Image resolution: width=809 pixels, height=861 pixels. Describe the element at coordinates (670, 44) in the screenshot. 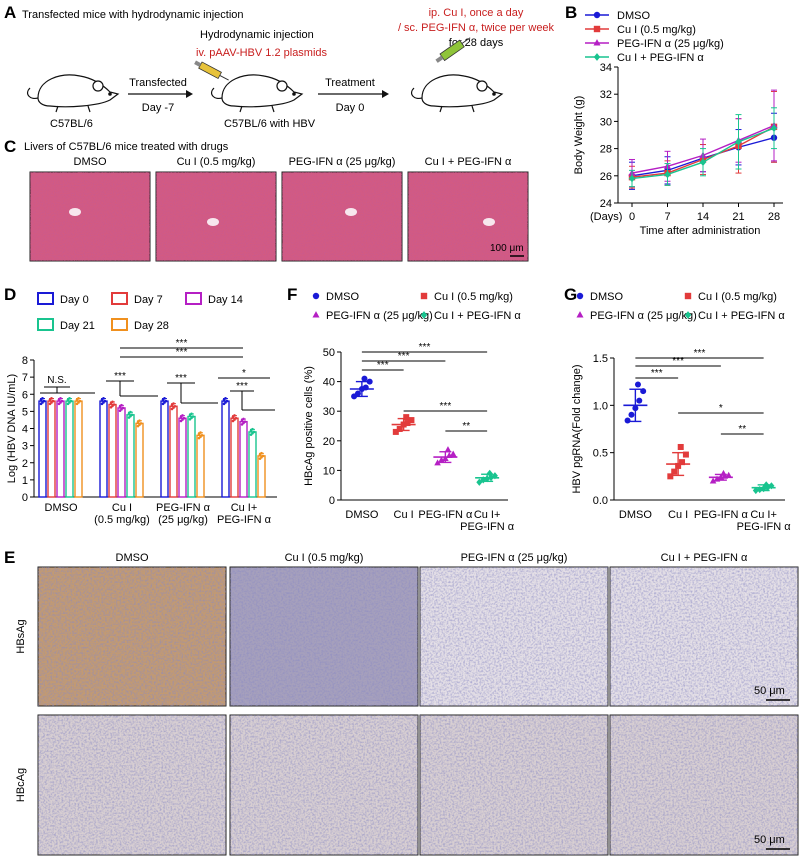

I see `legend-label: PEG-IFN α (25 μg/kg)` at that location.